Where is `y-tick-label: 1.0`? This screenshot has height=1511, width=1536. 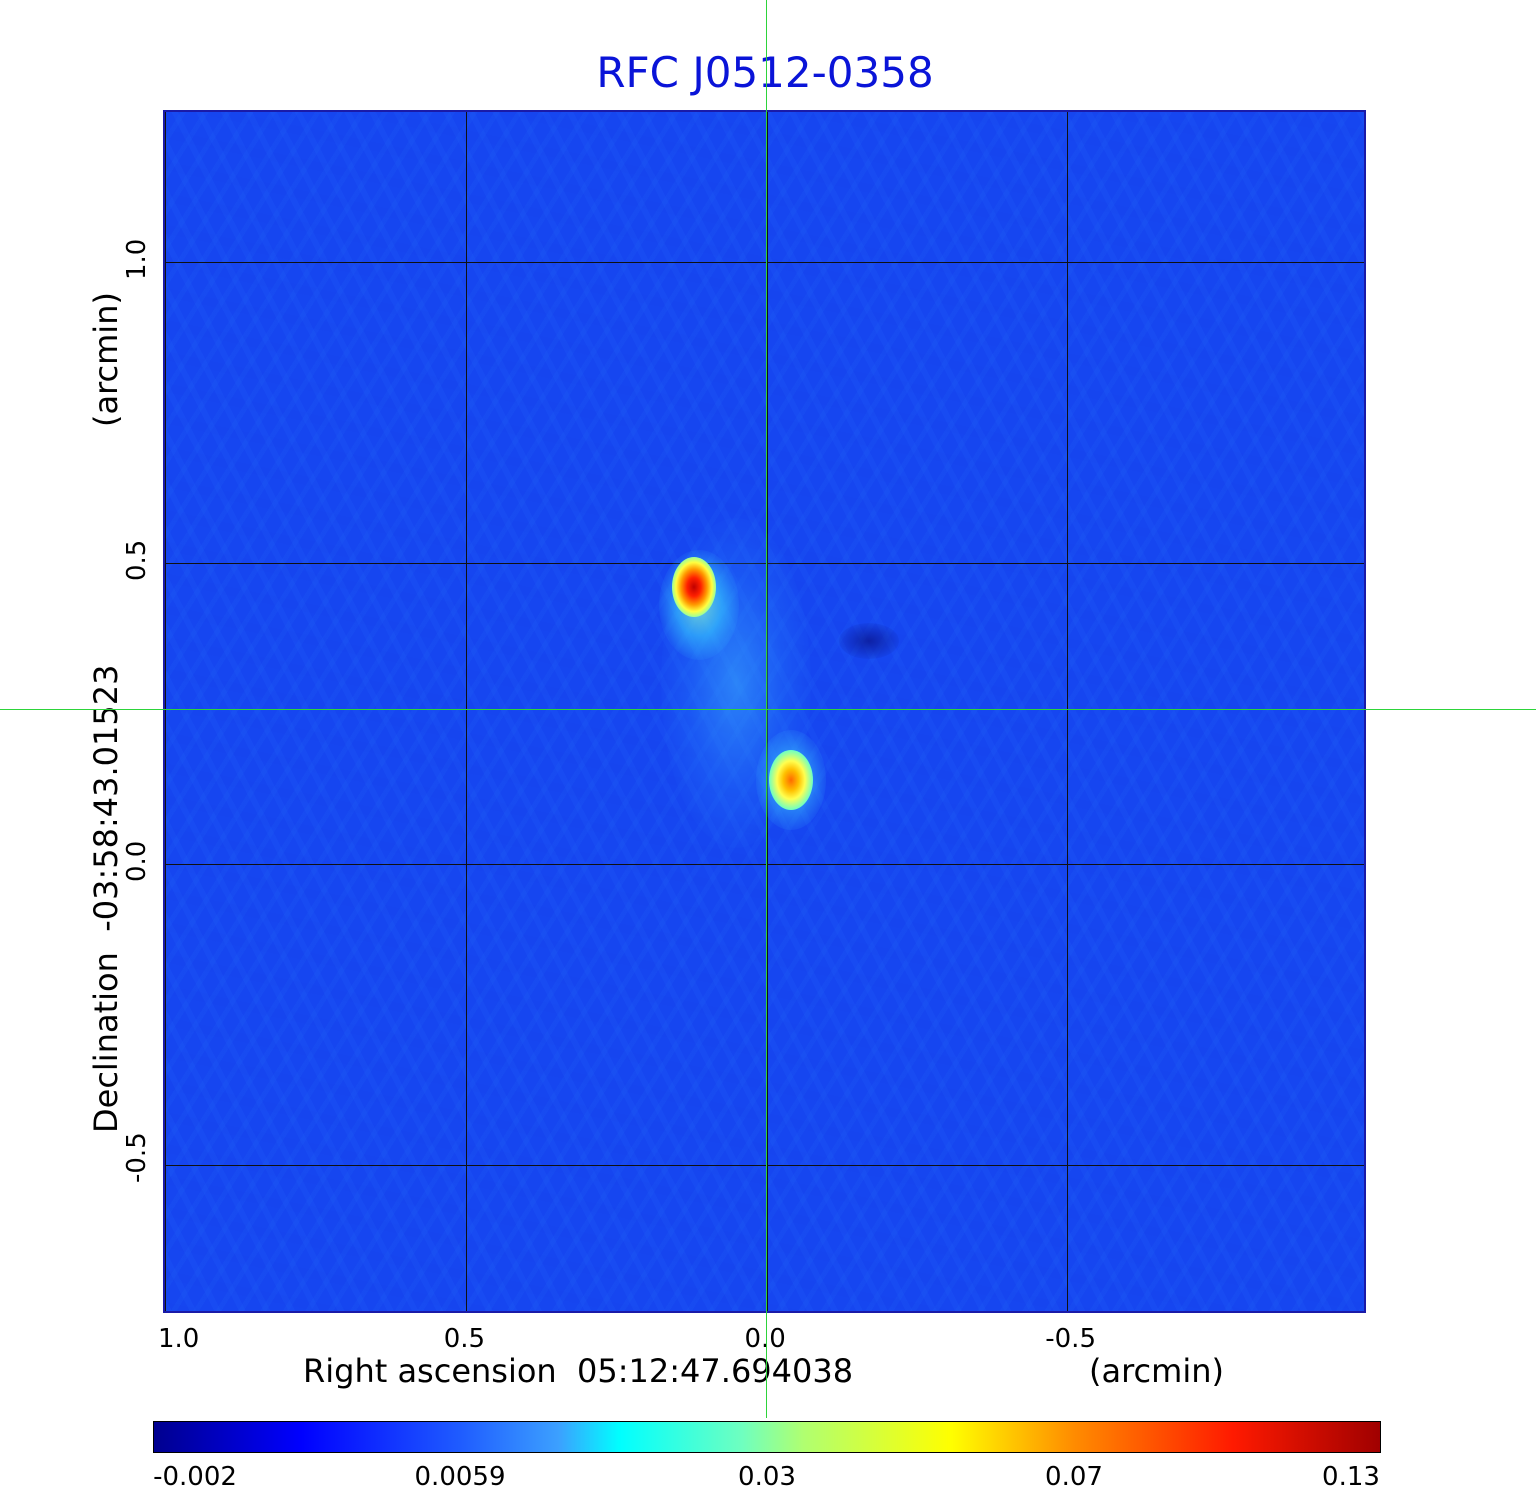 y-tick-label: 1.0 is located at coordinates (137, 260).